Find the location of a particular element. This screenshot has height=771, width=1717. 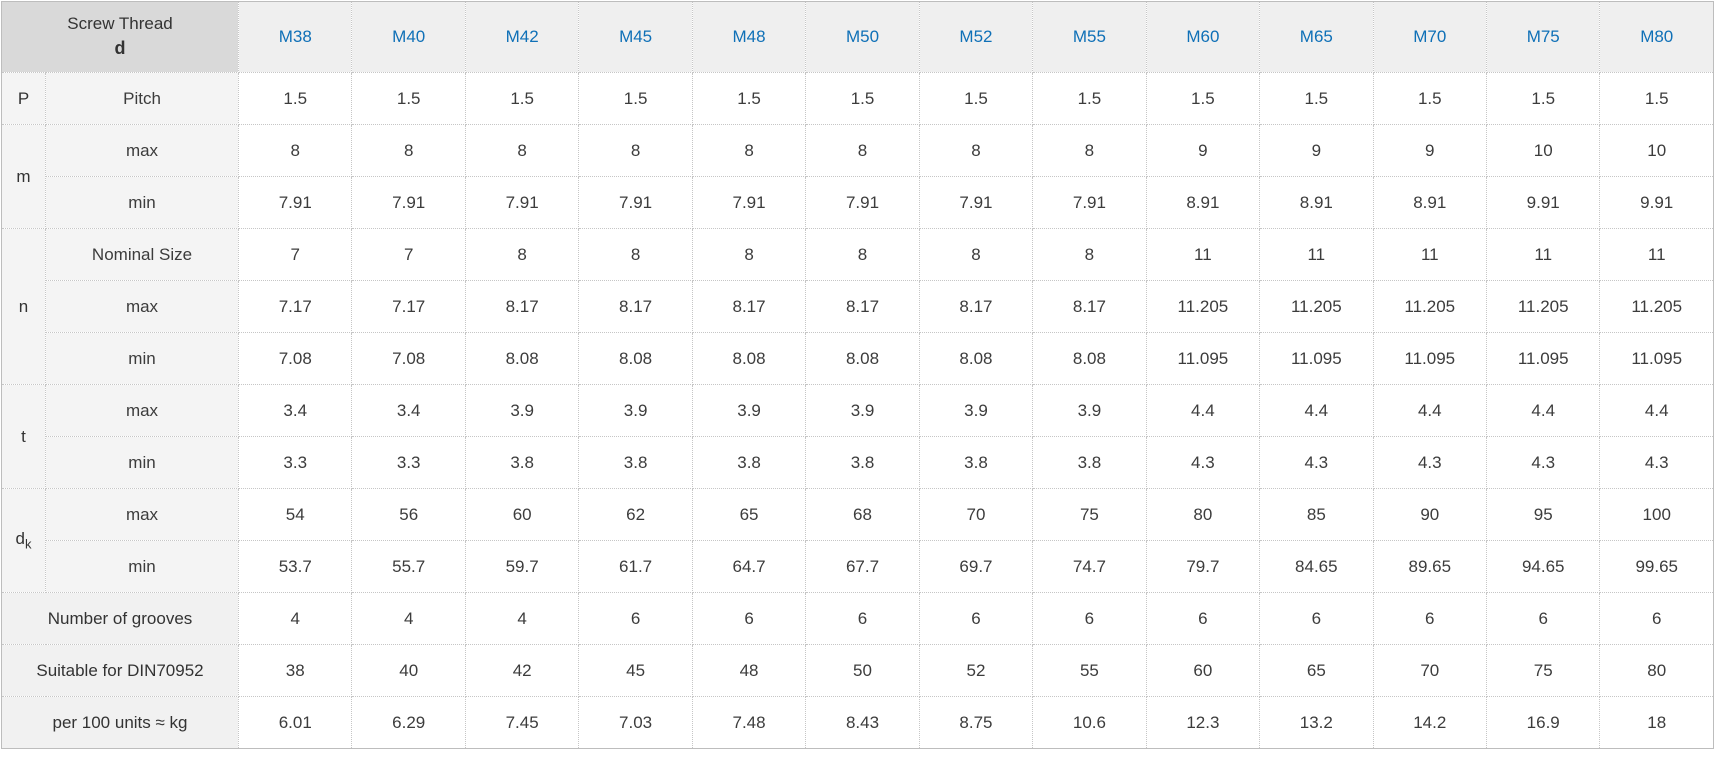

footer-row-label: Number of grooves is located at coordinates (120, 618).